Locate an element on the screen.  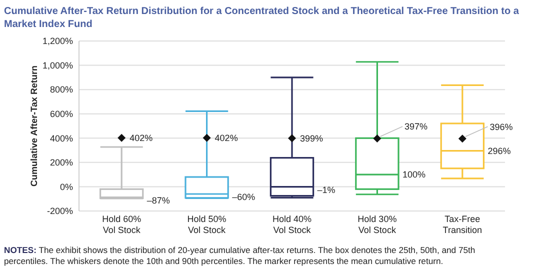
y-tick-label: 400% is located at coordinates (61, 138).